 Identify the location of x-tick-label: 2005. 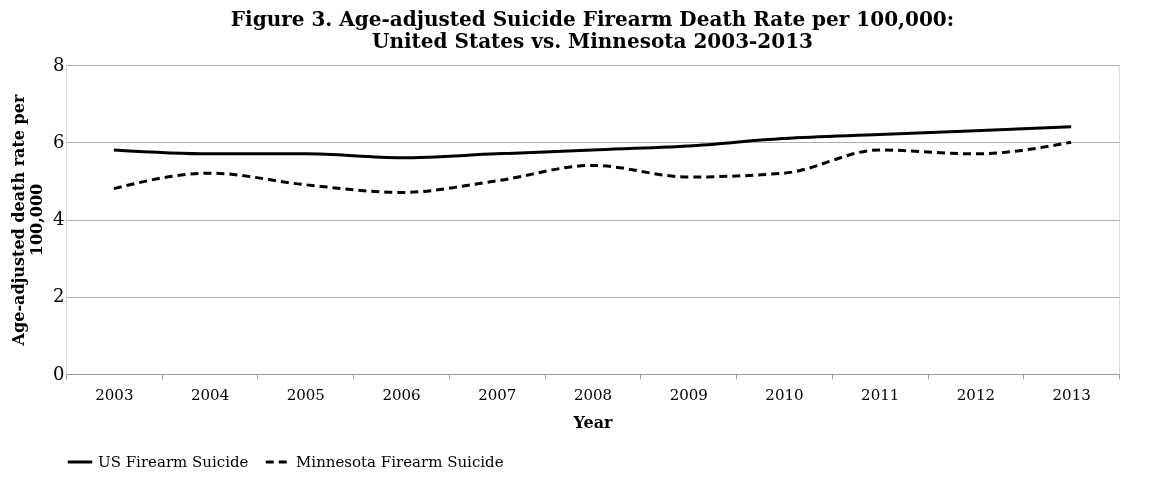
(305, 394).